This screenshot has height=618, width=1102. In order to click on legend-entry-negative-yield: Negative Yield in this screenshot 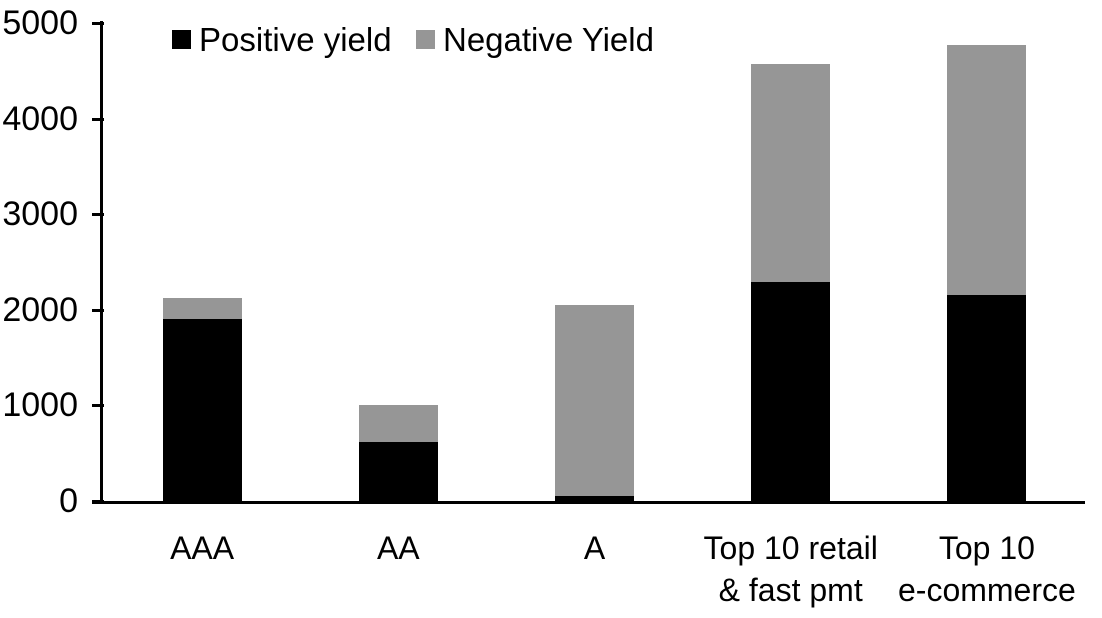, I will do `click(535, 39)`.